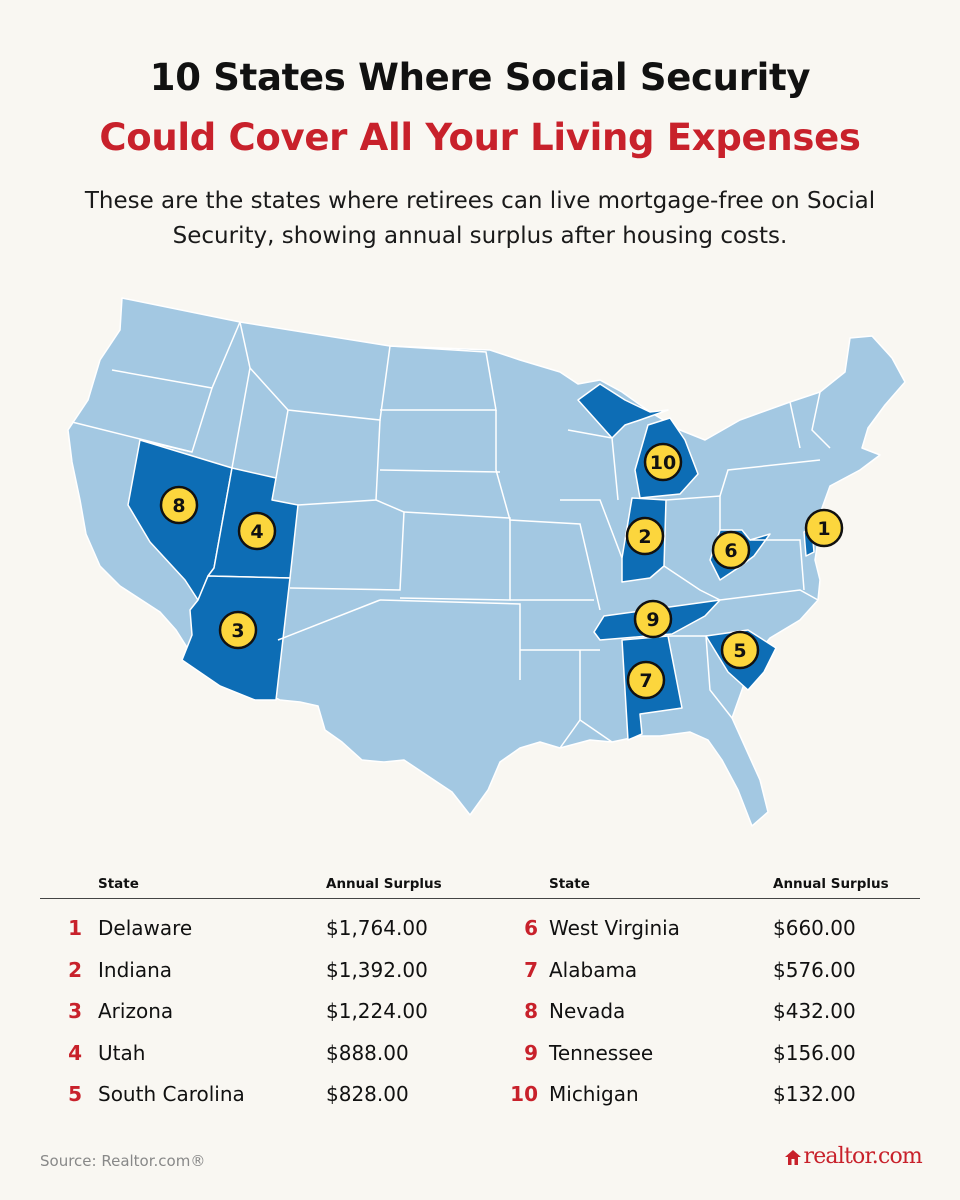 This screenshot has width=960, height=1200. Describe the element at coordinates (814, 1052) in the screenshot. I see `table-row-surplus: $156.00` at that location.